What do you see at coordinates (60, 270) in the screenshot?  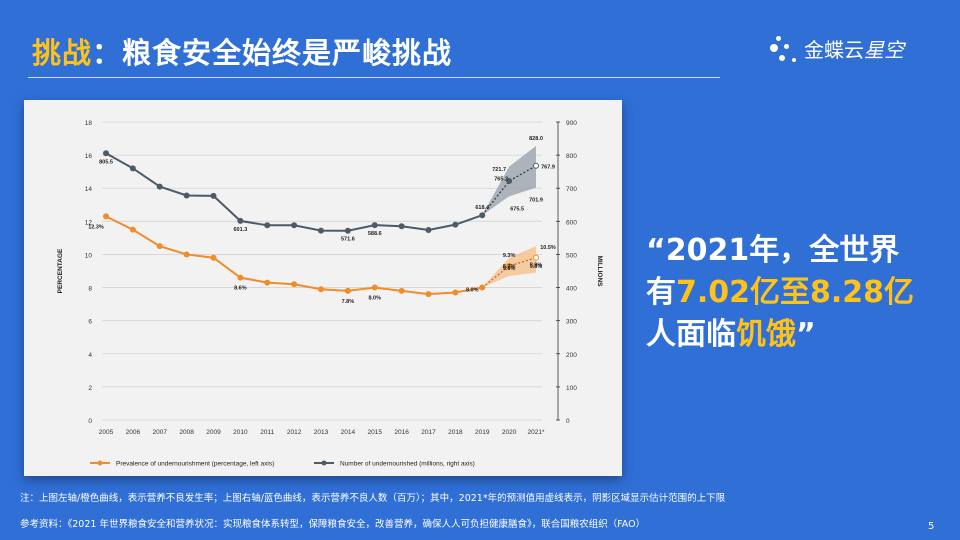 I see `left-axis-label: PERCENTAGE` at bounding box center [60, 270].